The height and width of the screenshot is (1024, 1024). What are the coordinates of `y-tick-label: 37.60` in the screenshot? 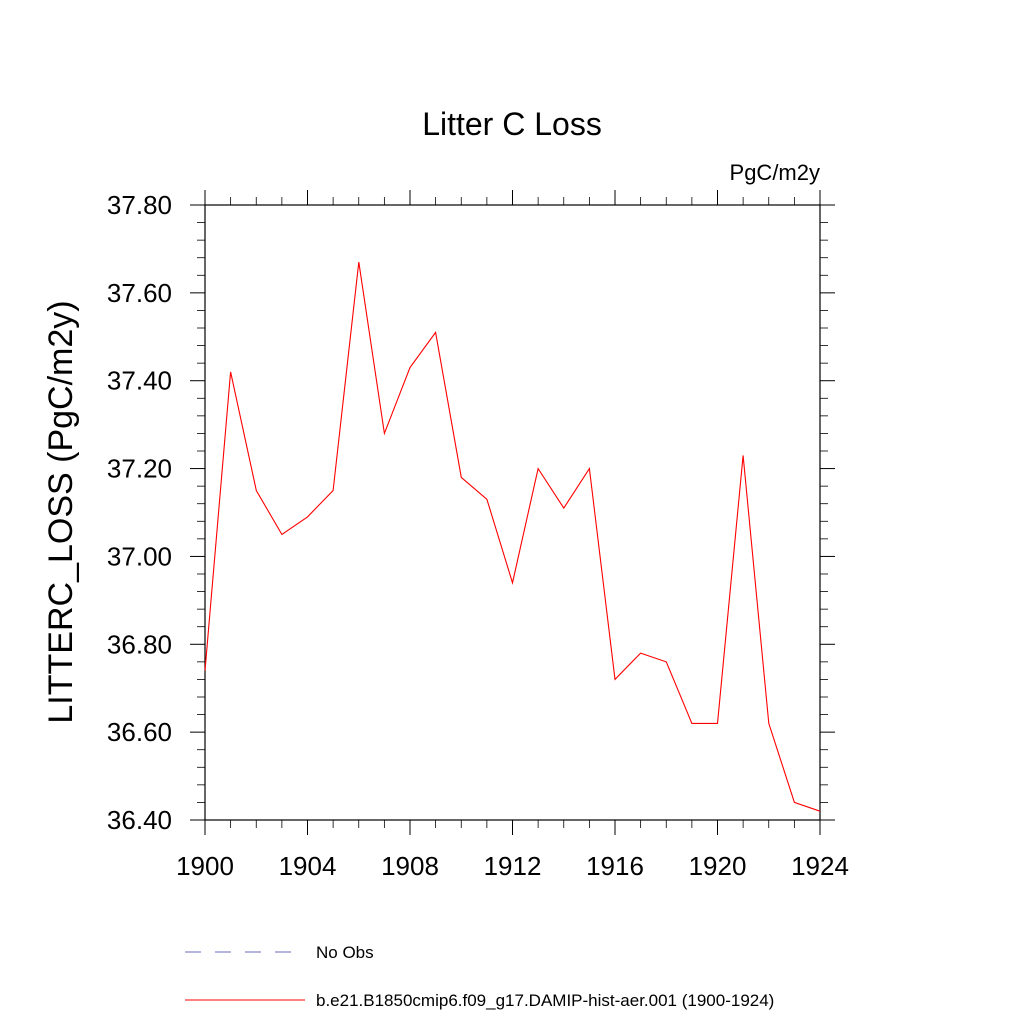 It's located at (139, 293).